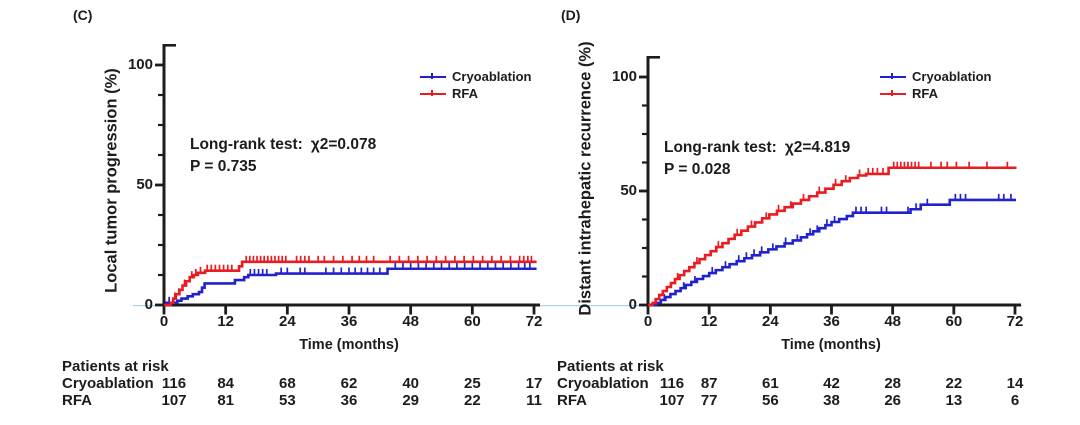 The width and height of the screenshot is (1080, 425). I want to click on logrank-line-d: Long-rank test: χ2=4.819, so click(757, 147).